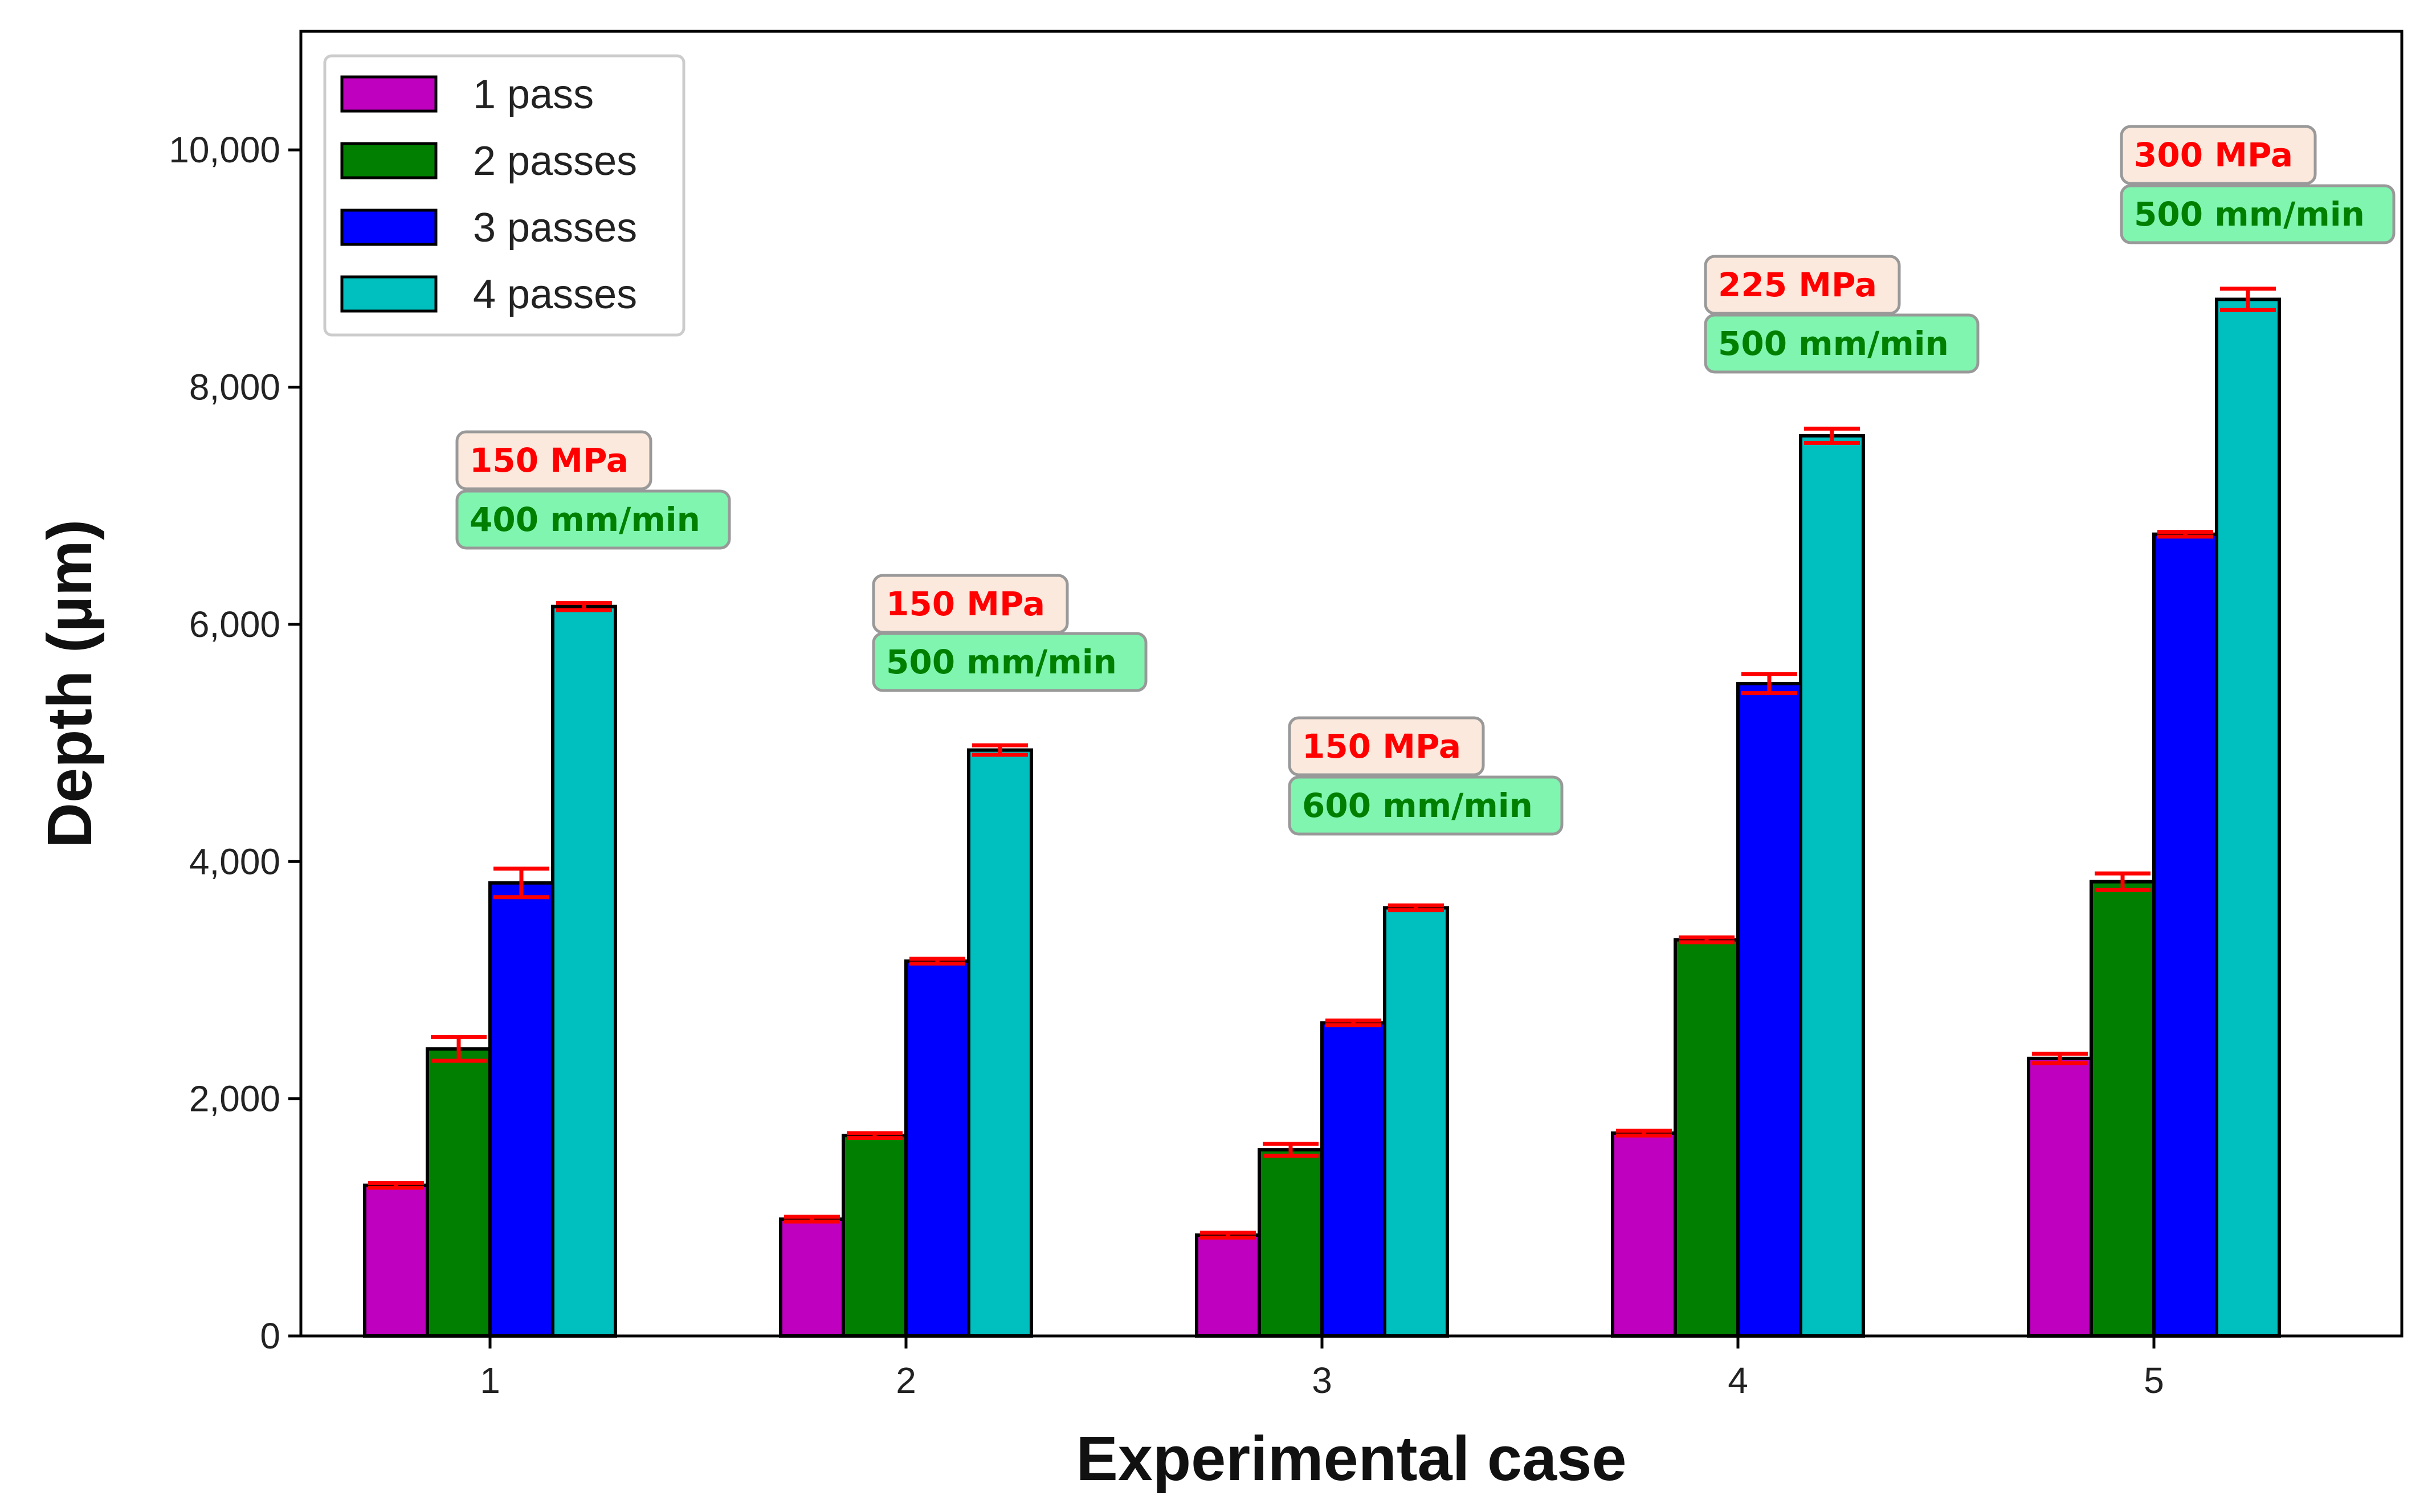 The height and width of the screenshot is (1512, 2432). What do you see at coordinates (1769, 1010) in the screenshot?
I see `bar-case4-series3` at bounding box center [1769, 1010].